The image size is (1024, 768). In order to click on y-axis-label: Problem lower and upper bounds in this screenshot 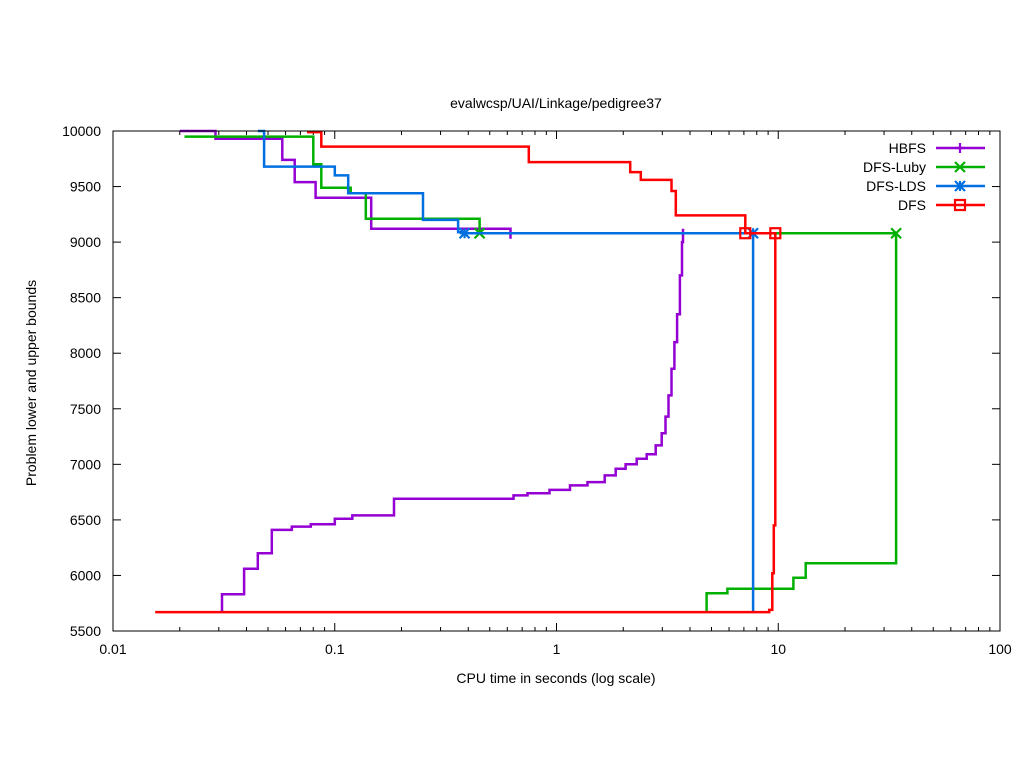, I will do `click(31, 383)`.